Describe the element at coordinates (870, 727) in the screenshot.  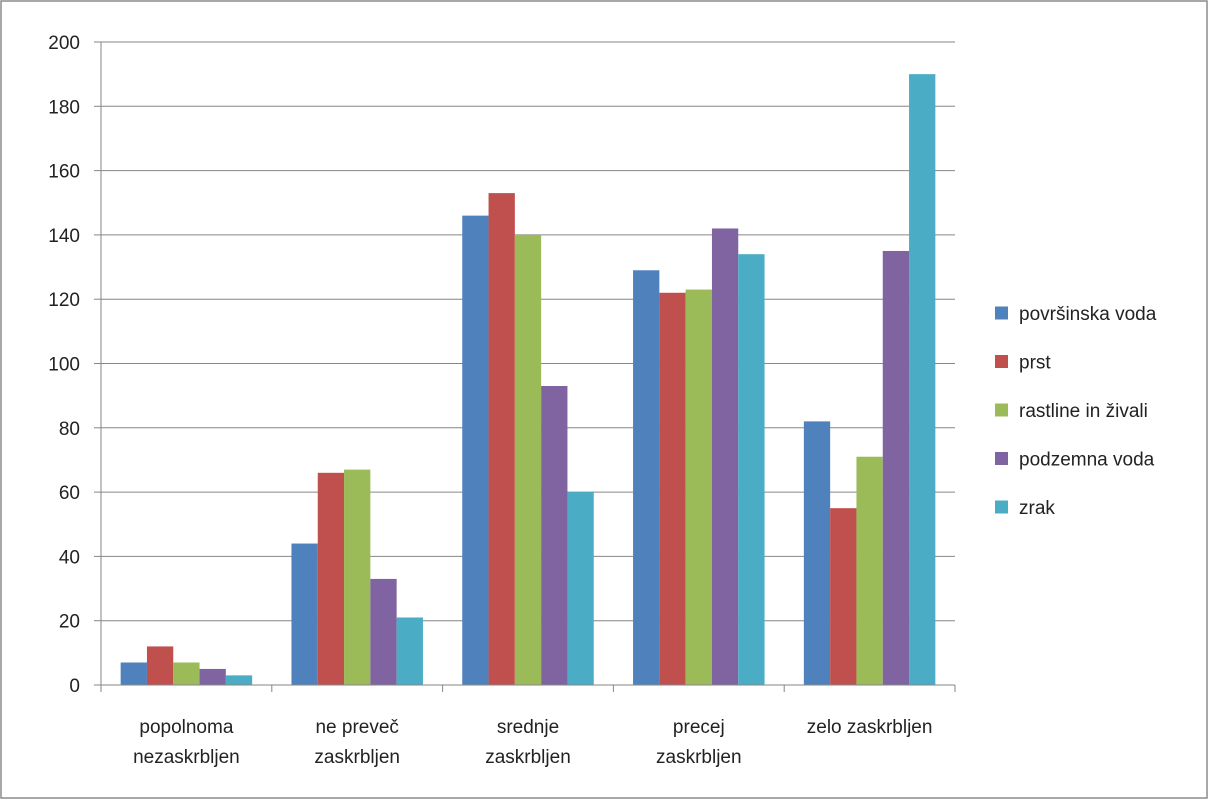
I see `x-category-label: zelo zaskrbljen` at that location.